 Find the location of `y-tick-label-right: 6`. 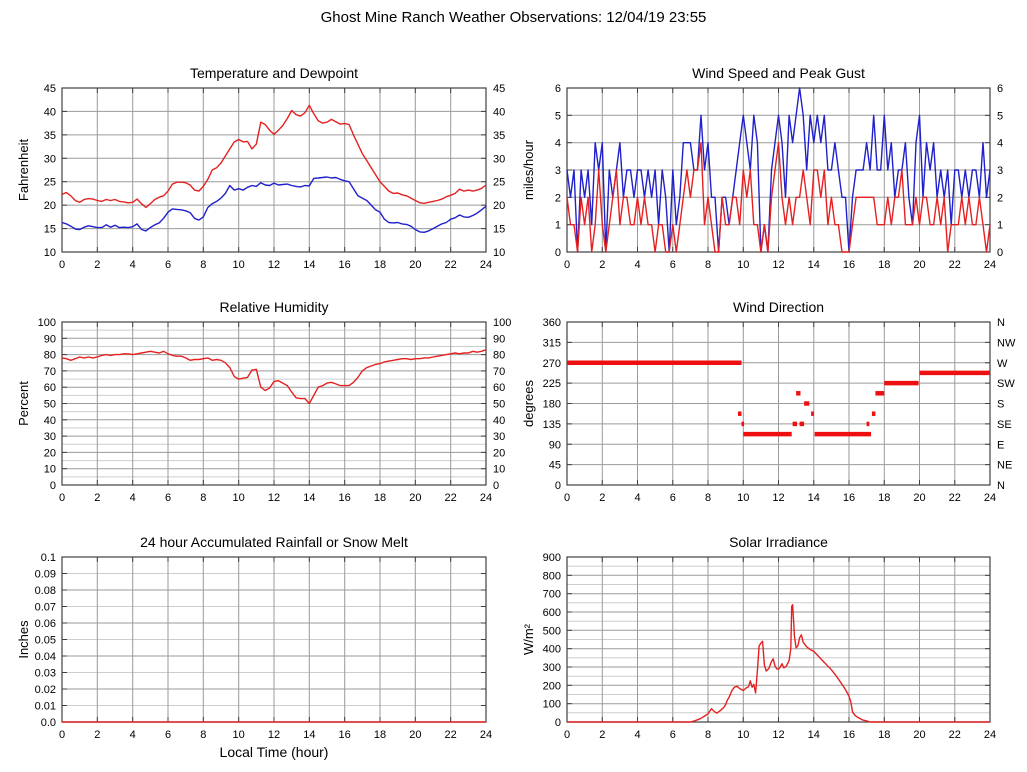

y-tick-label-right: 6 is located at coordinates (1000, 89).